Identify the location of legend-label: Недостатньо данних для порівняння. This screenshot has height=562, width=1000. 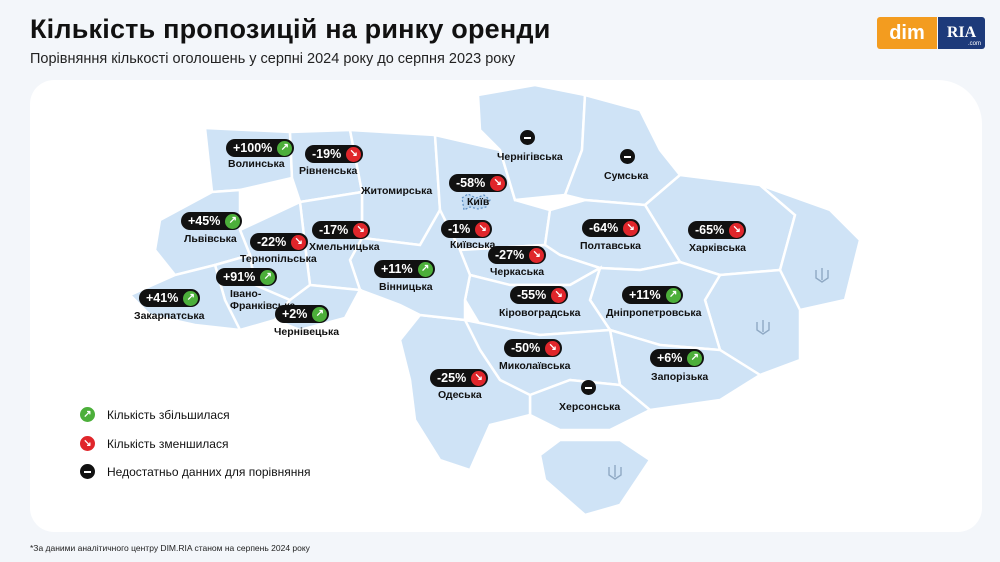
(209, 471).